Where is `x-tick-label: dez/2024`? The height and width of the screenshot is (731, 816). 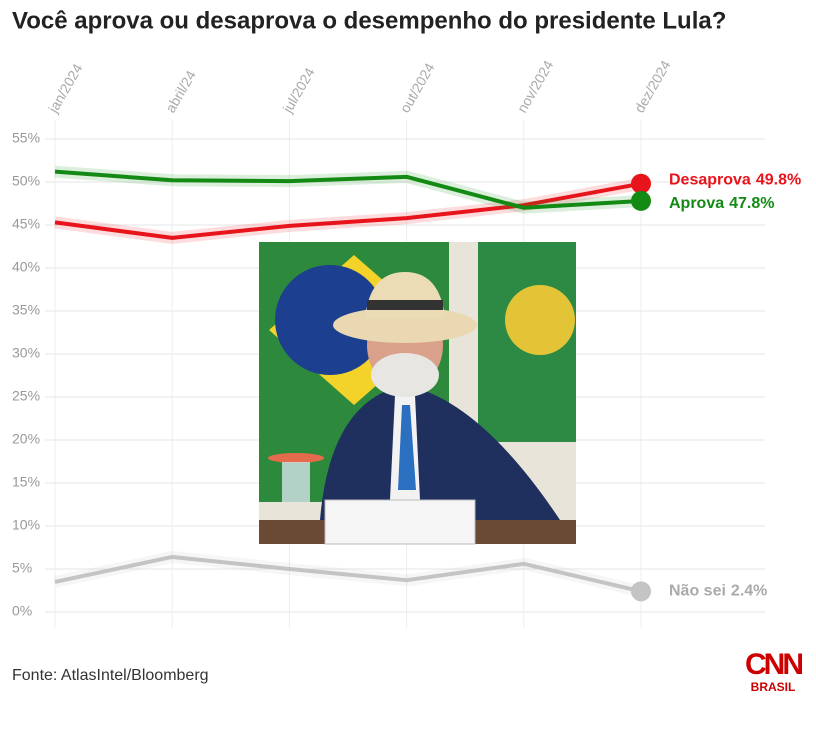
x-tick-label: dez/2024 is located at coordinates (652, 86).